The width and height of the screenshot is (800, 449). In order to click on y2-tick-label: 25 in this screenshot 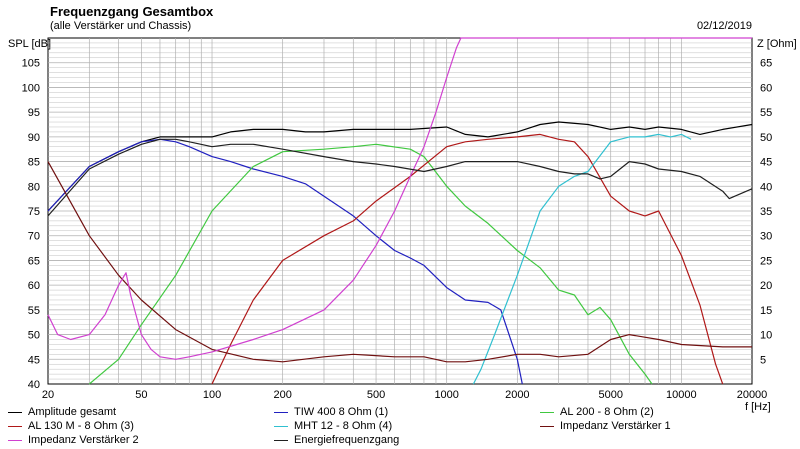, I will do `click(766, 261)`.